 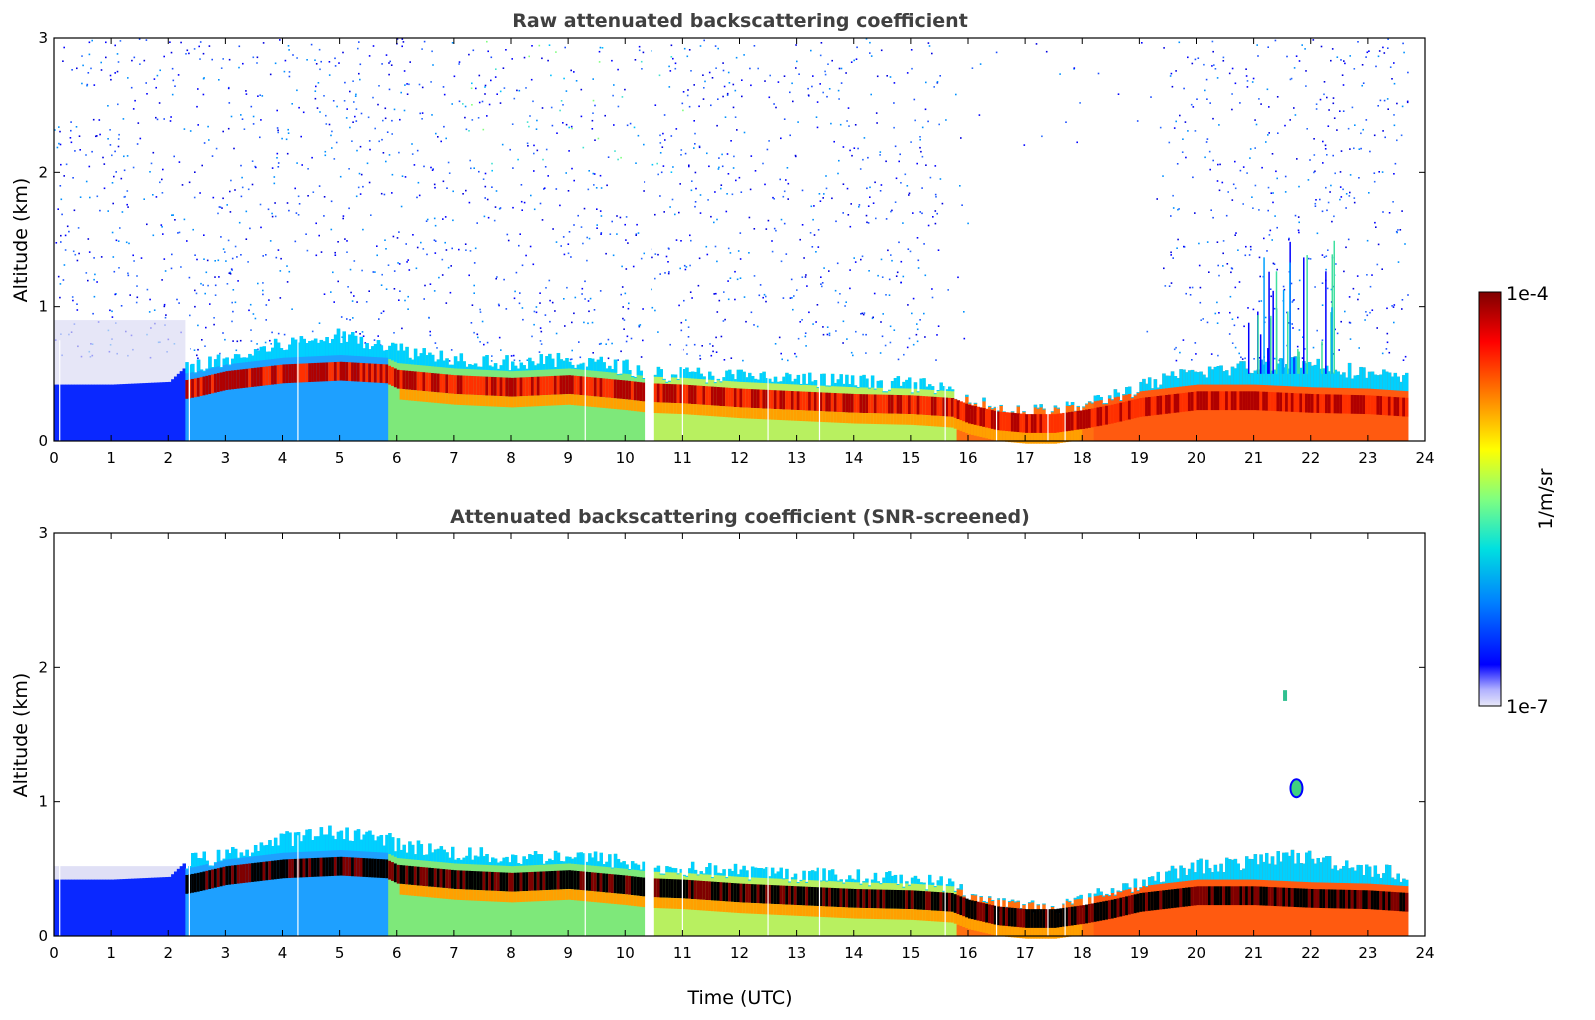 I want to click on raw-ylabel: Altitude (km), so click(x=21, y=240).